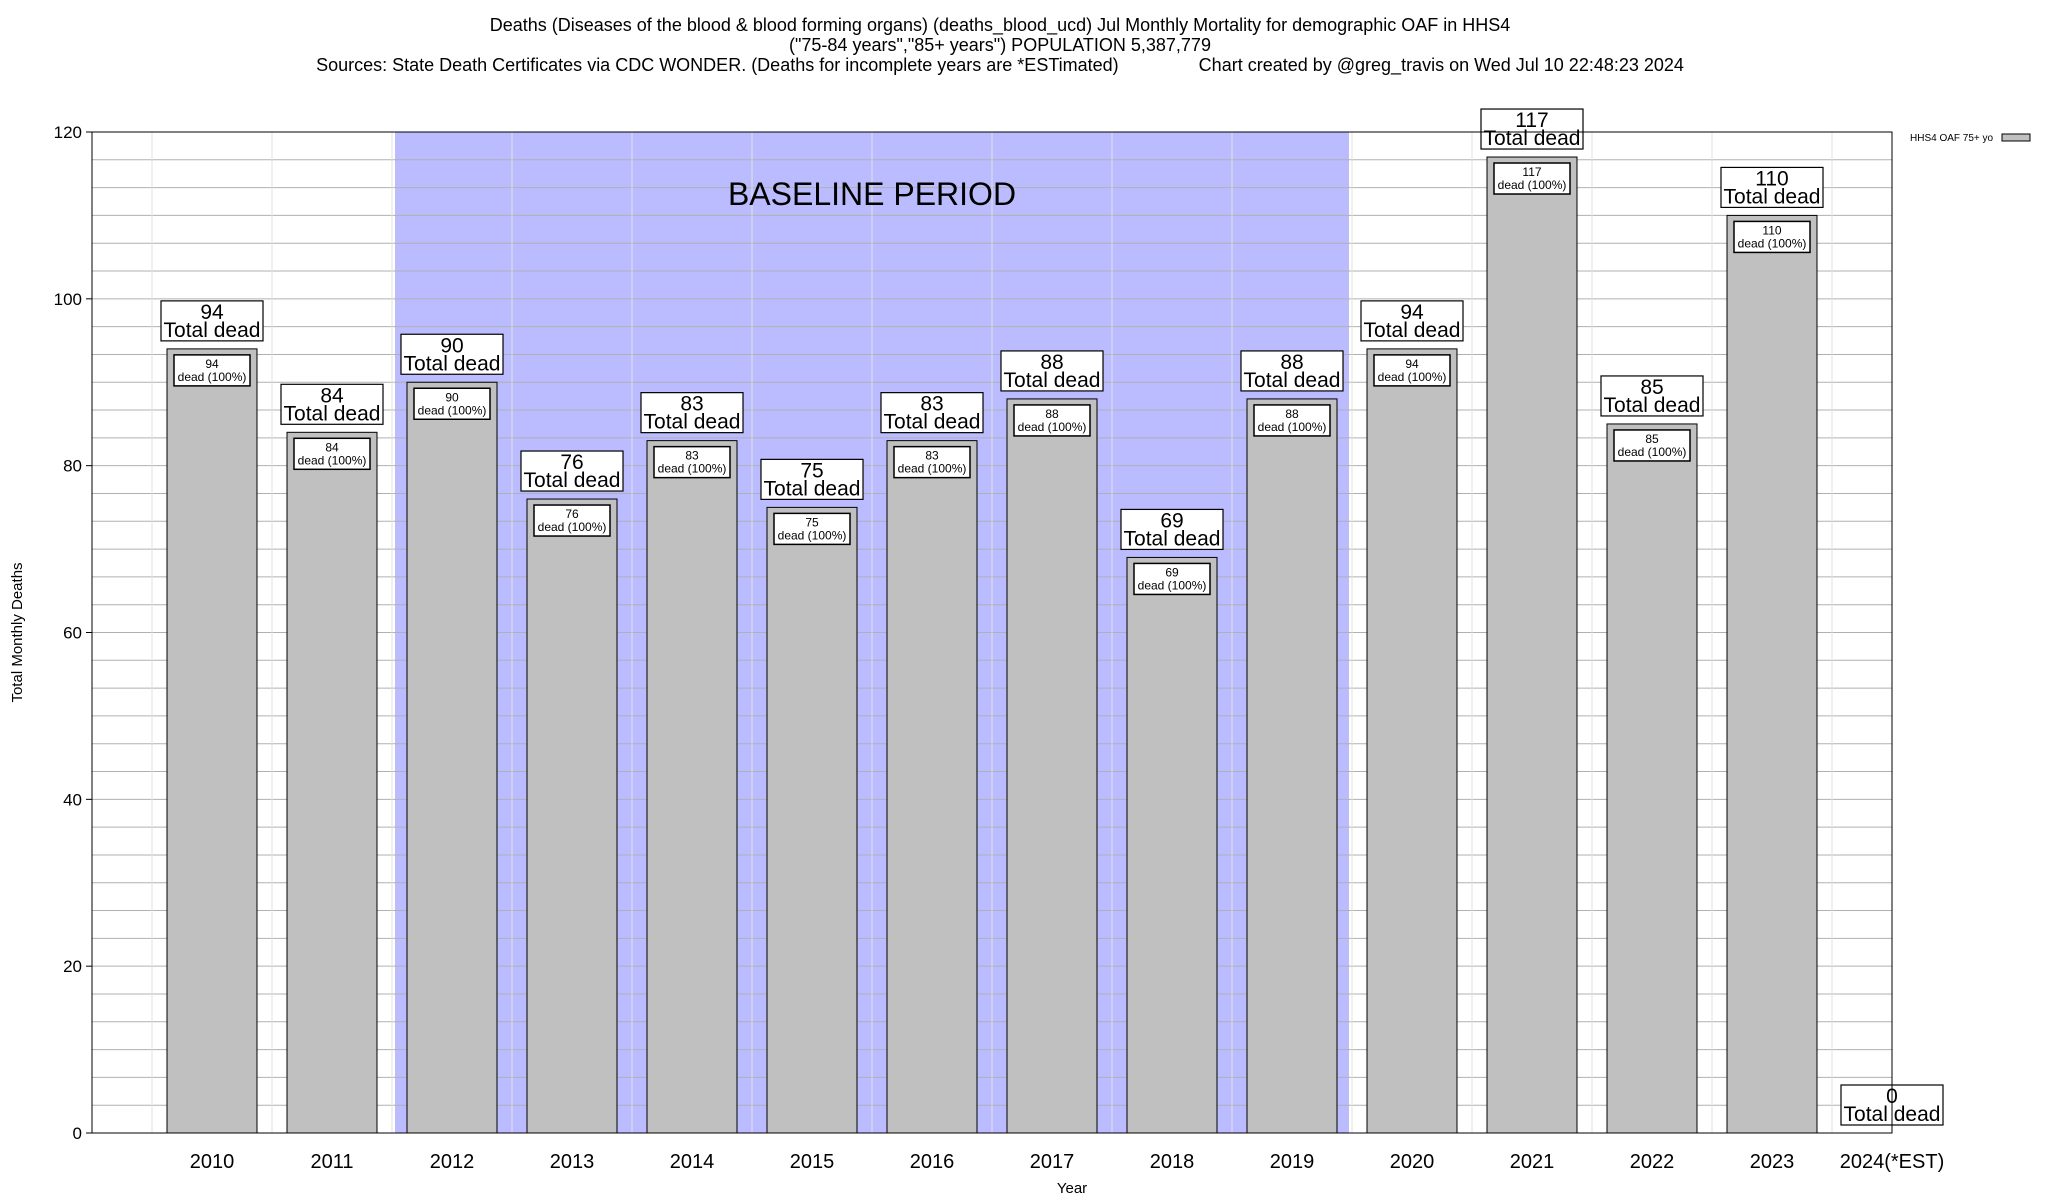 This screenshot has height=1200, width=2048. Describe the element at coordinates (812, 535) in the screenshot. I see `inner-label-text-2015: dead (100%)` at that location.